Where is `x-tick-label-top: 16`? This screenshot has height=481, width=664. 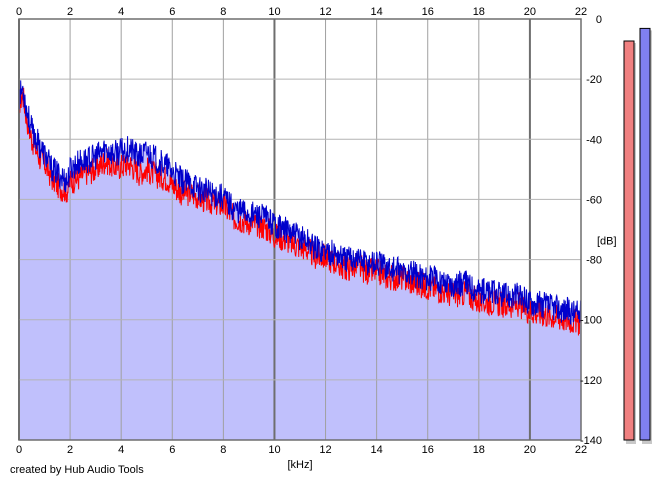 x-tick-label-top: 16 is located at coordinates (428, 12).